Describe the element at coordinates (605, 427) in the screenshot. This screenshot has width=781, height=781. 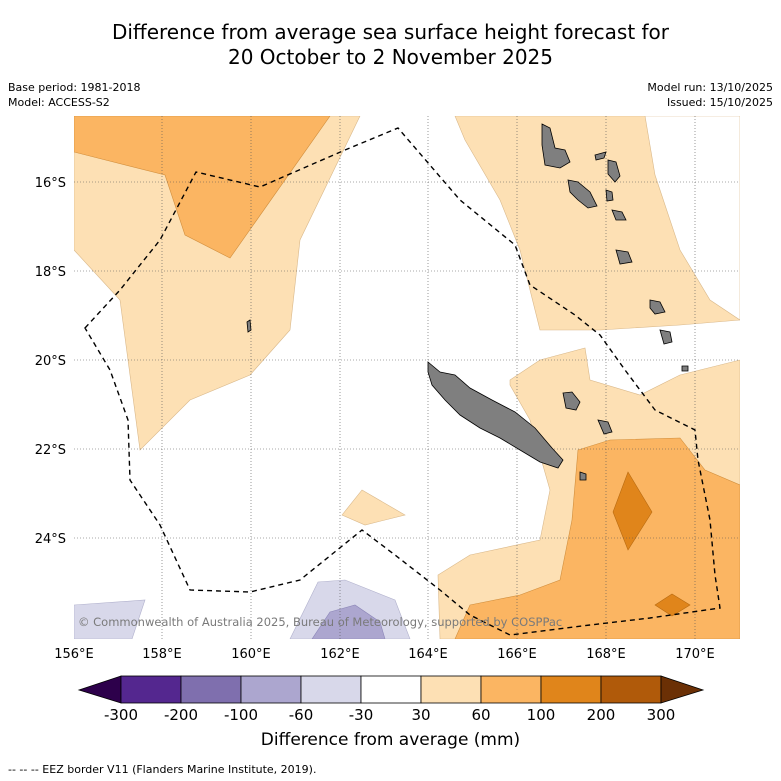
I see `island-mare` at that location.